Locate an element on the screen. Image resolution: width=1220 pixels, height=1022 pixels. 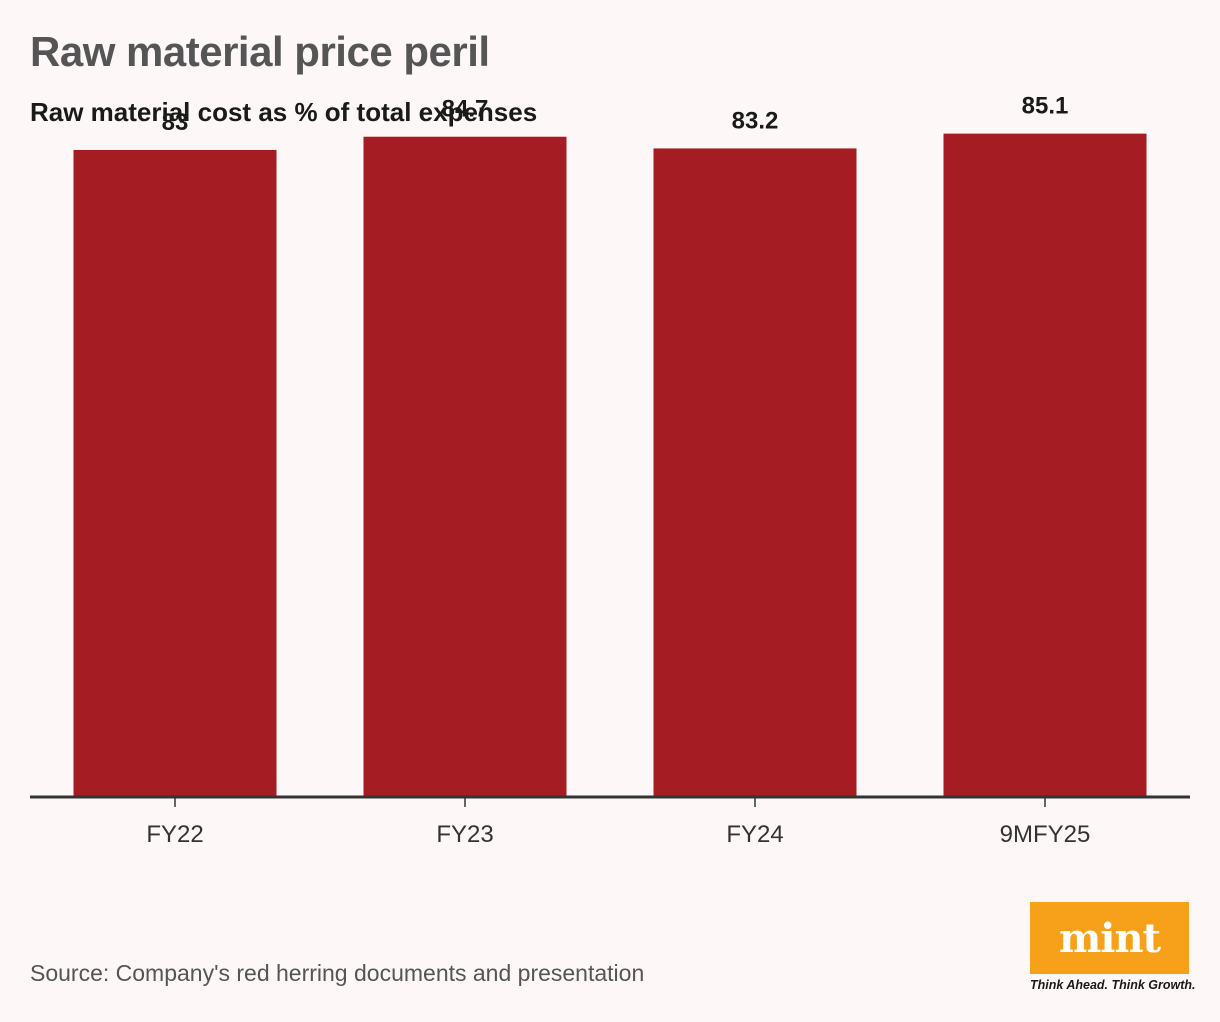
x-tick-label: FY23 is located at coordinates (464, 834).